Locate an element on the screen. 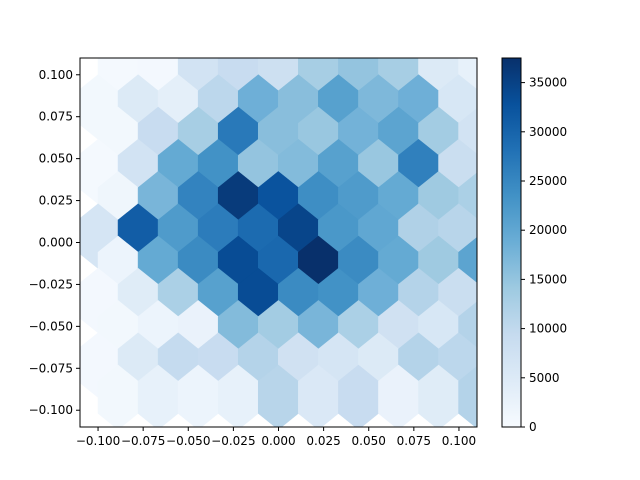 The width and height of the screenshot is (640, 480). colorbar-fill is located at coordinates (511, 242).